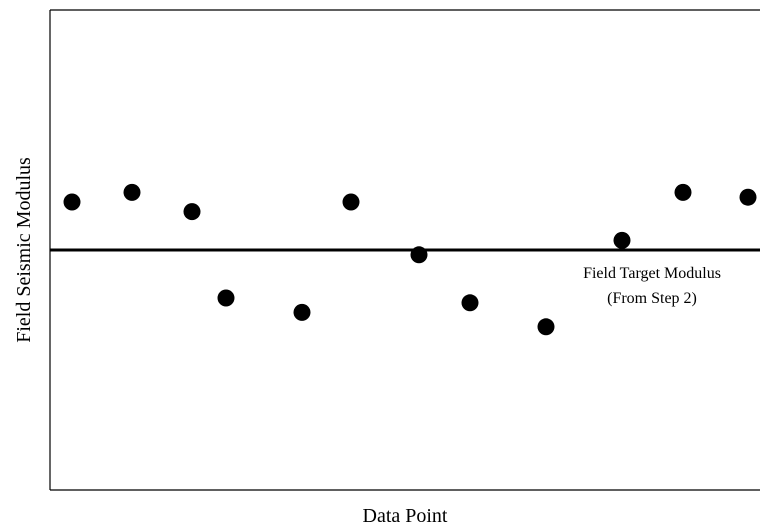 The width and height of the screenshot is (760, 526). Describe the element at coordinates (24, 250) in the screenshot. I see `y-axis-title: Field Seismic Modulus` at that location.